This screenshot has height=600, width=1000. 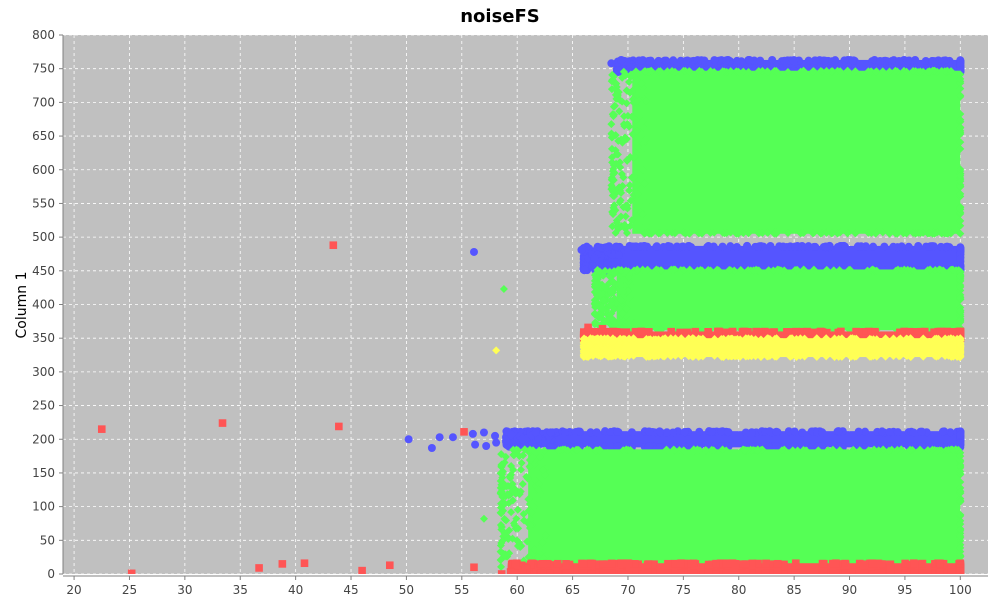 I want to click on y-tick-label: 450, so click(x=43, y=271).